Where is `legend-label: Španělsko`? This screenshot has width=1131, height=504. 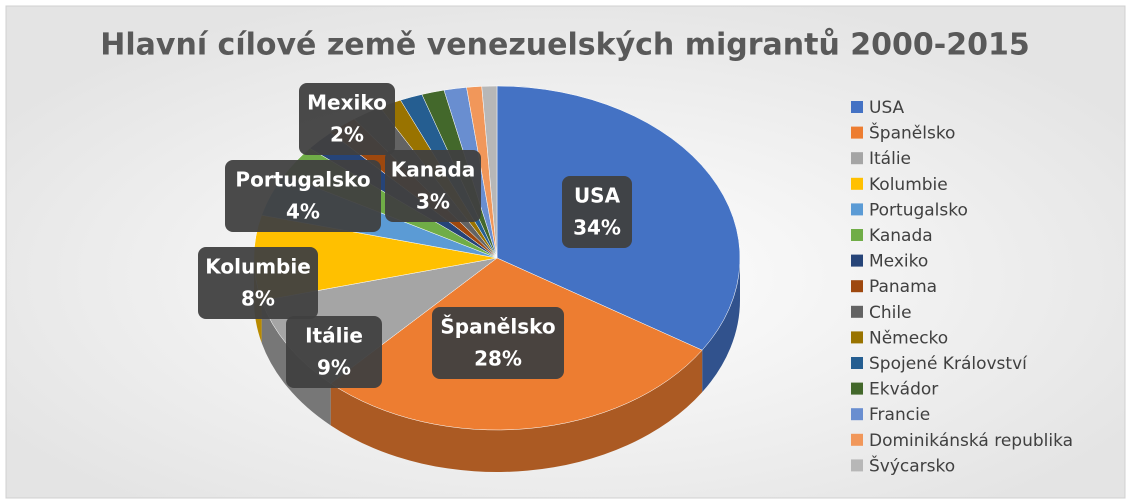 legend-label: Španělsko is located at coordinates (912, 133).